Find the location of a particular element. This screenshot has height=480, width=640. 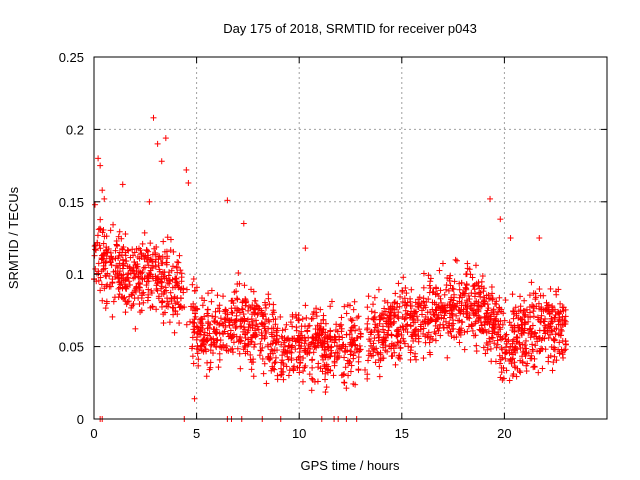

x-tick-label: 5 is located at coordinates (196, 433).